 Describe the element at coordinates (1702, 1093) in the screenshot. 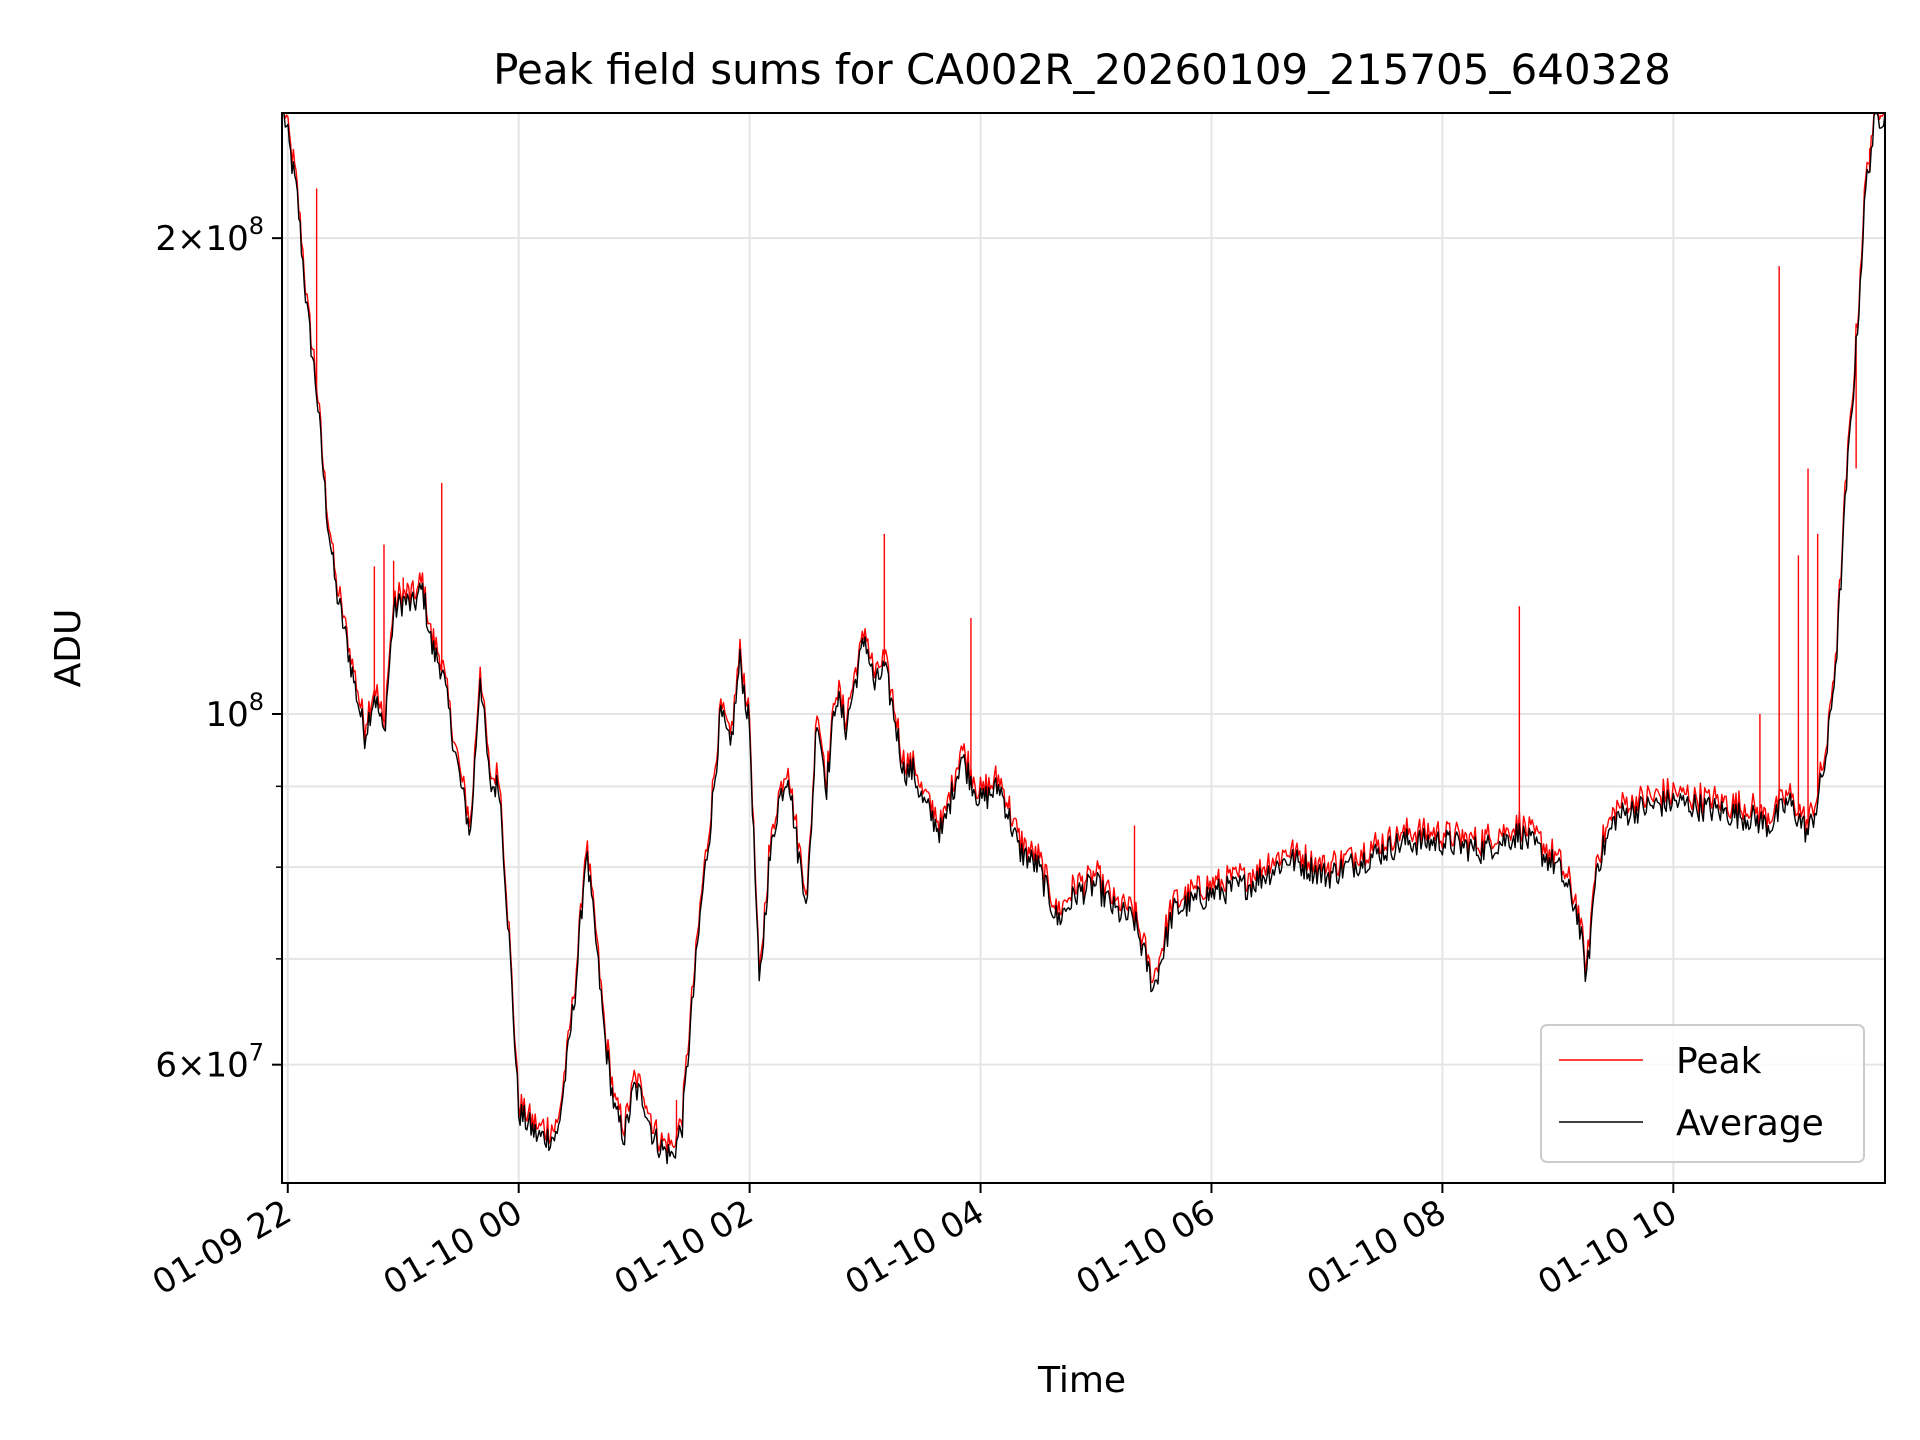

I see `legend: Peak Average` at that location.